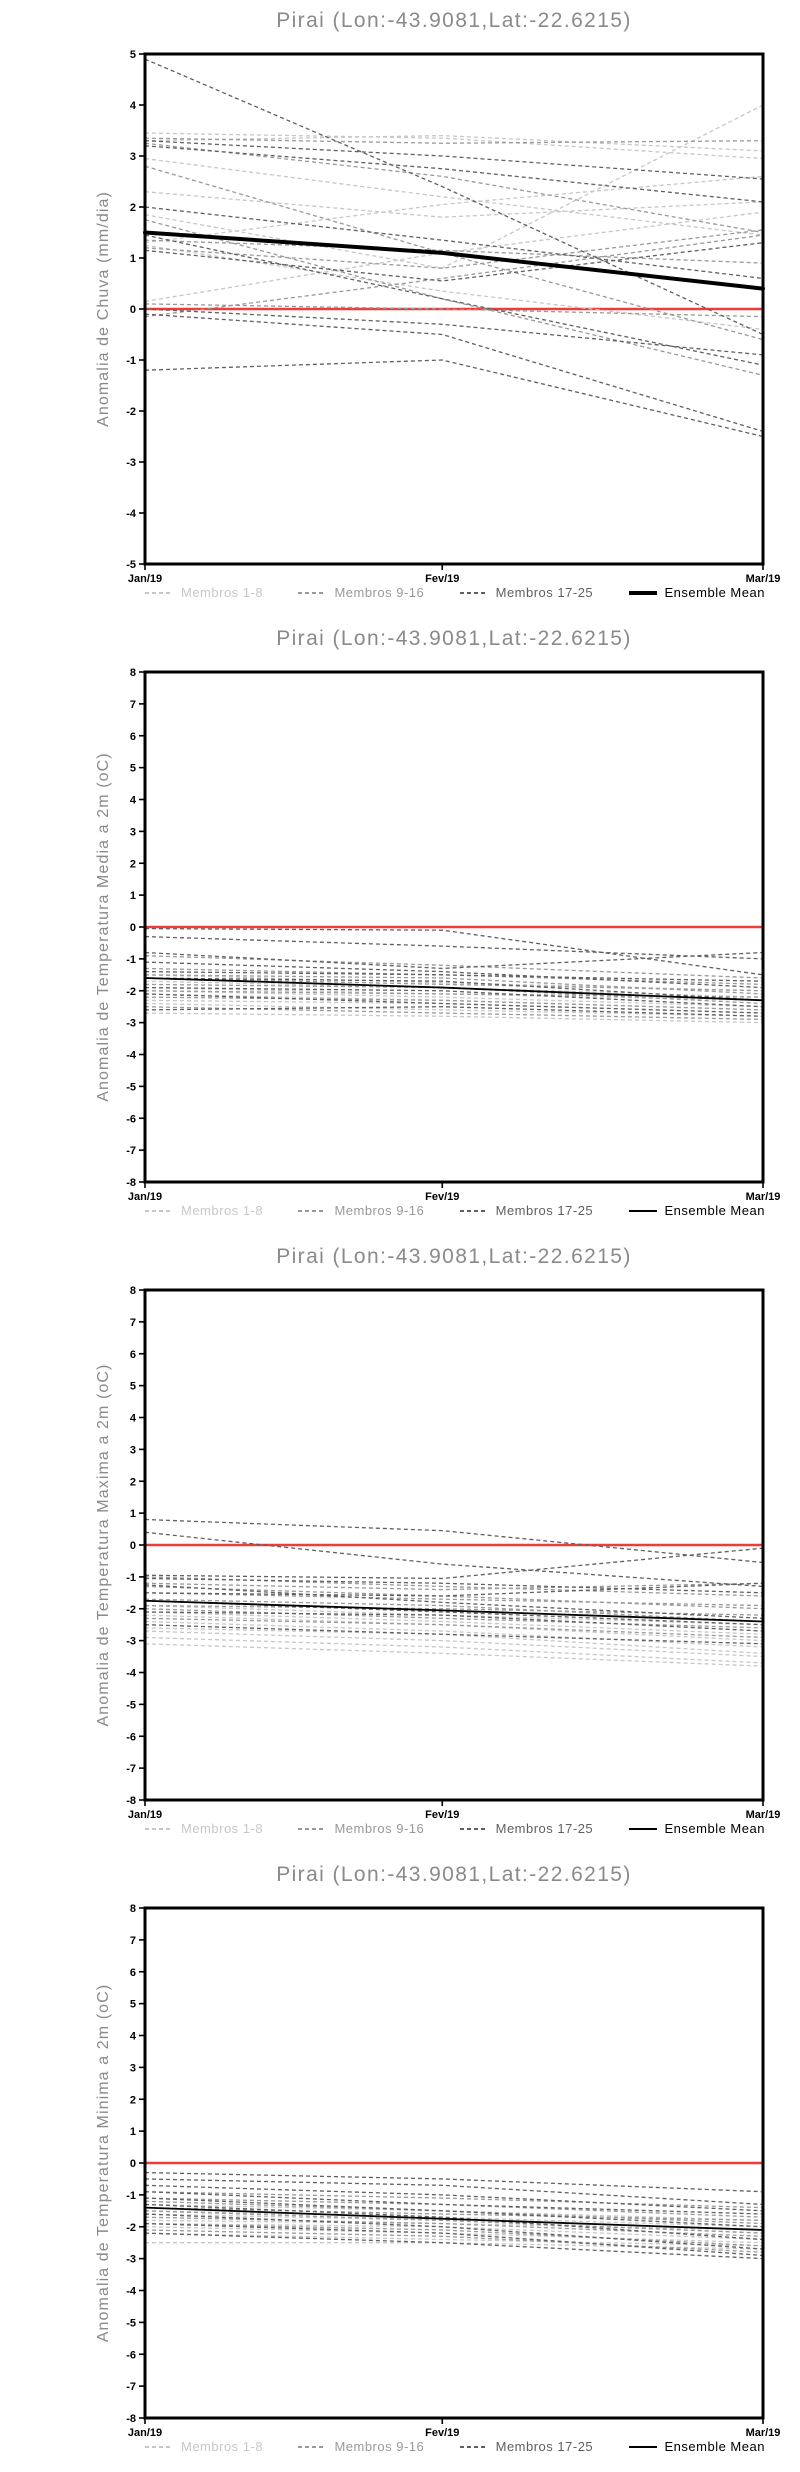 The image size is (800, 2472). Describe the element at coordinates (103, 927) in the screenshot. I see `y-axis-label: Anomalia de Temperatura Media a 2m (oC)` at that location.